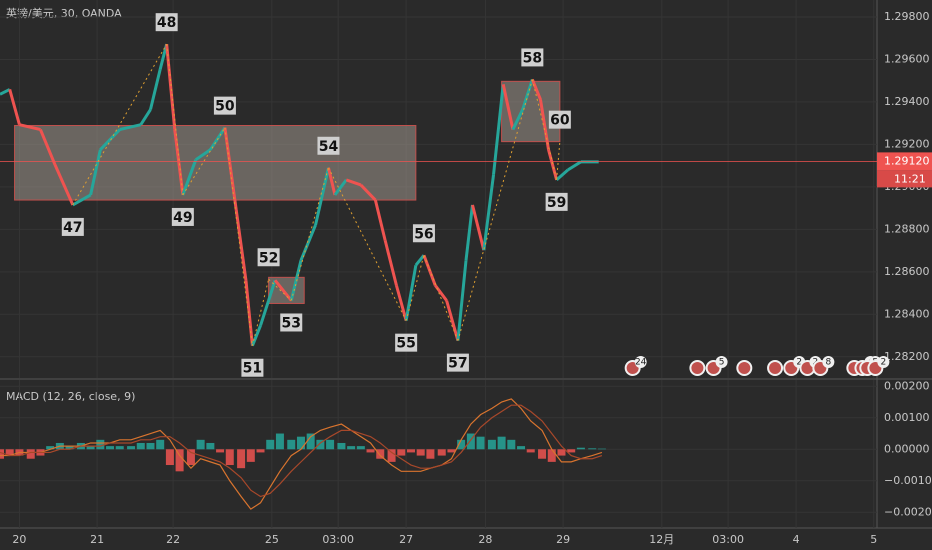 The width and height of the screenshot is (932, 550). I want to click on y-tick-label: 1.29400, so click(907, 101).